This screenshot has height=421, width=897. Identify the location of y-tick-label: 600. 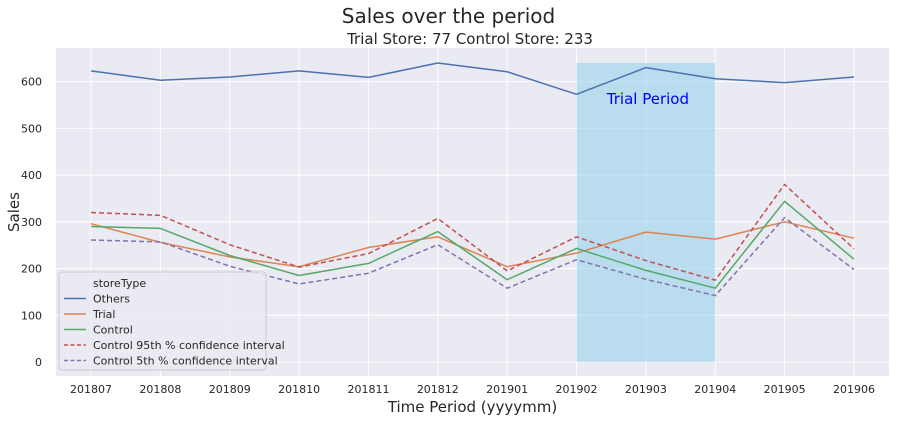
(31, 82).